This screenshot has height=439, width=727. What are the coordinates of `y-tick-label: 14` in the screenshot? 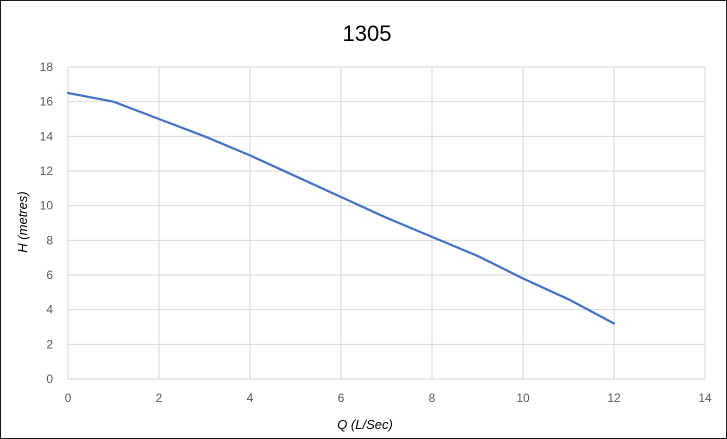 It's located at (47, 136).